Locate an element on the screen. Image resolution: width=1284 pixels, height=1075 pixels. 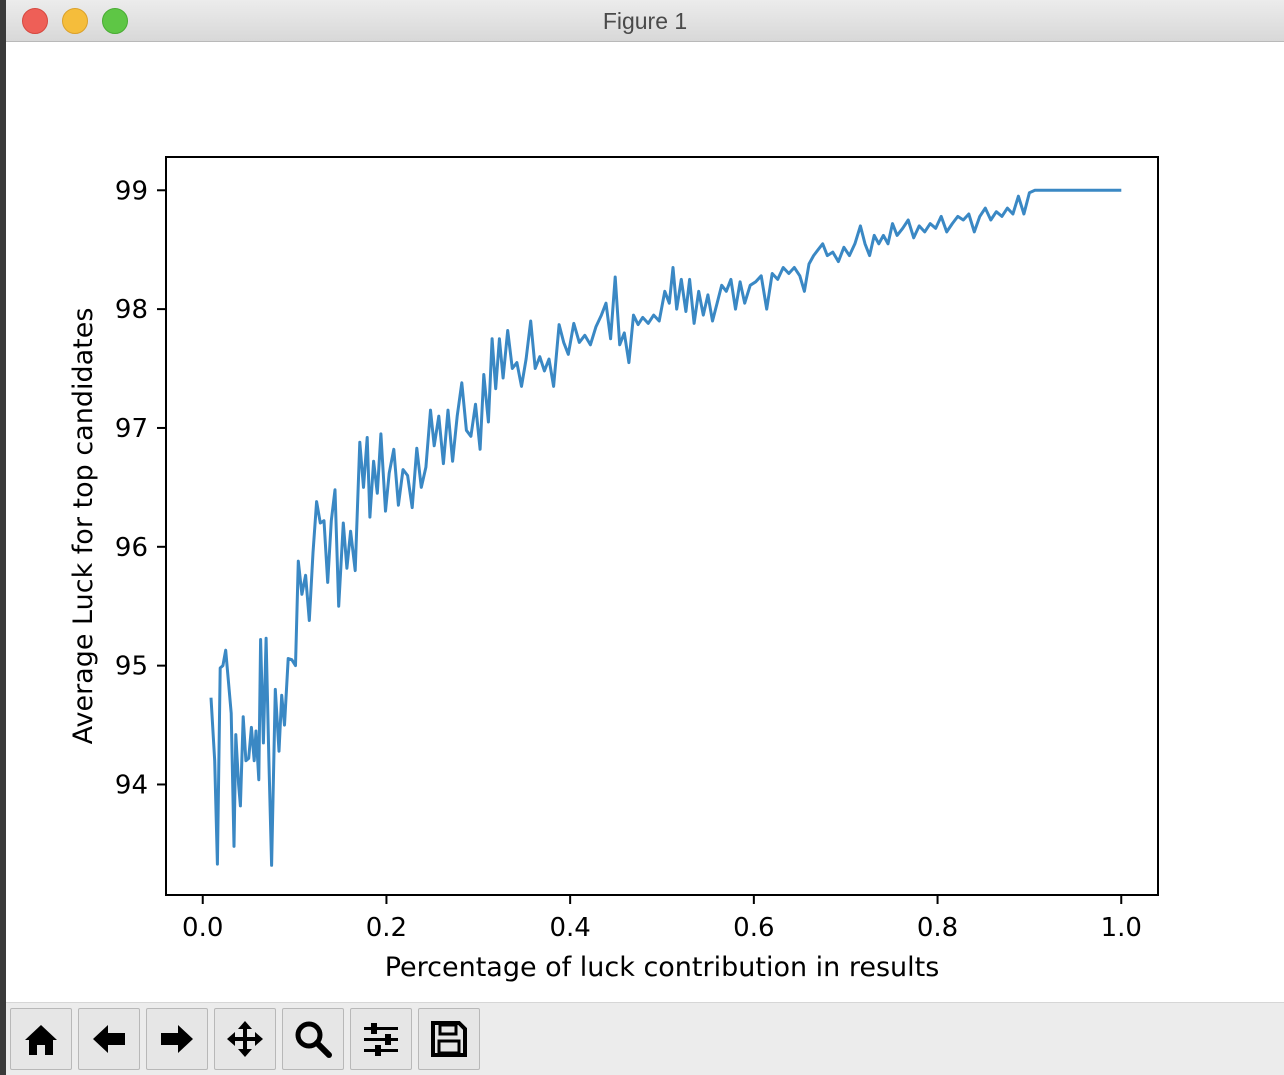
x-tick-label: 0.8 is located at coordinates (937, 928).